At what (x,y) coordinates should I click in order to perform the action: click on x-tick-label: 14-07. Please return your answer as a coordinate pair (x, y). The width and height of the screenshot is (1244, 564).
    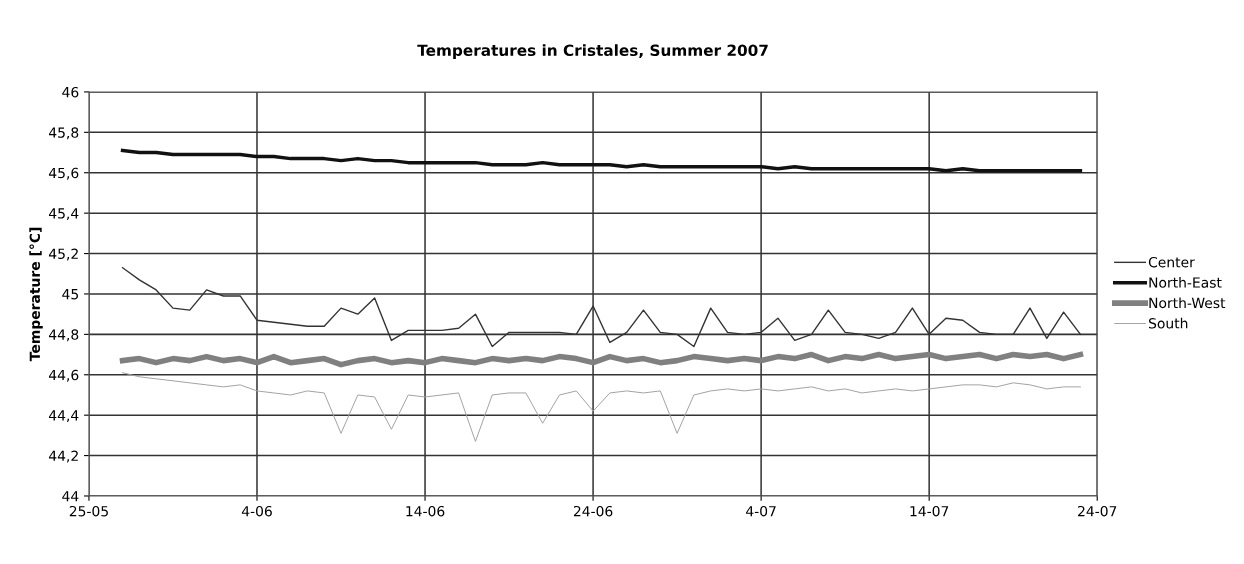
    Looking at the image, I should click on (929, 511).